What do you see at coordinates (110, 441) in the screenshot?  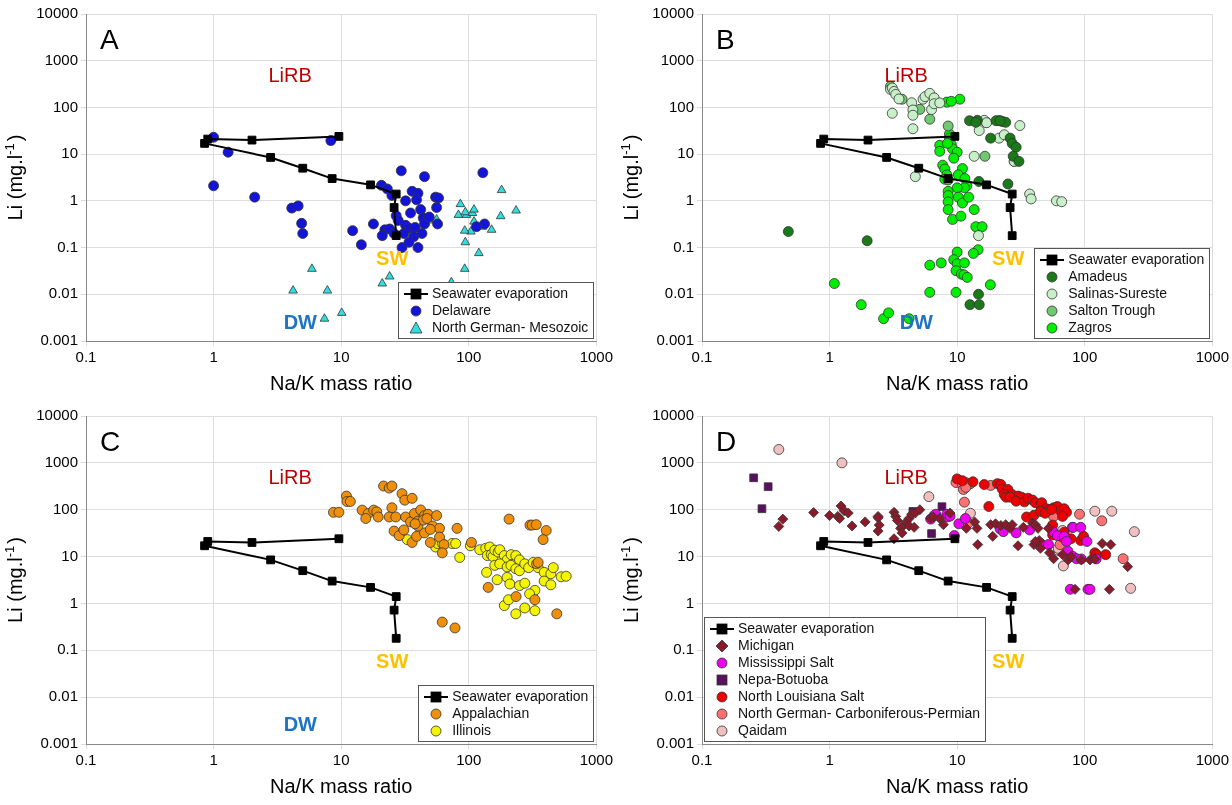 I see `chart-title: C` at bounding box center [110, 441].